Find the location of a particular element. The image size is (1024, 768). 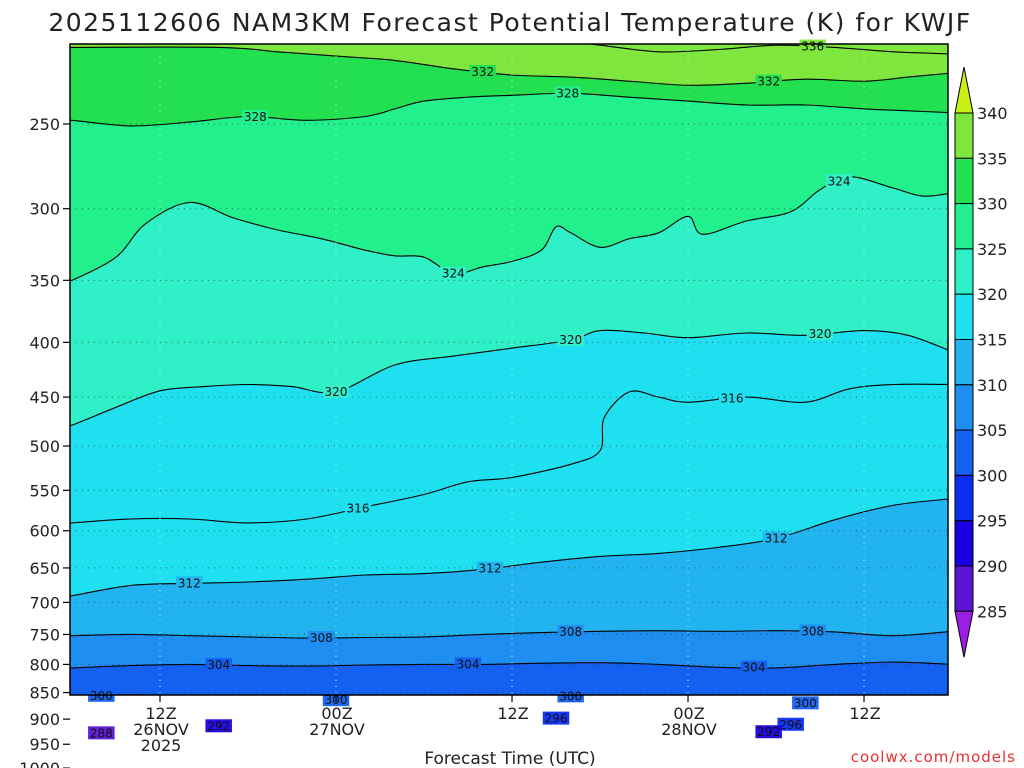

y-tick-label: 400 is located at coordinates (44, 342).